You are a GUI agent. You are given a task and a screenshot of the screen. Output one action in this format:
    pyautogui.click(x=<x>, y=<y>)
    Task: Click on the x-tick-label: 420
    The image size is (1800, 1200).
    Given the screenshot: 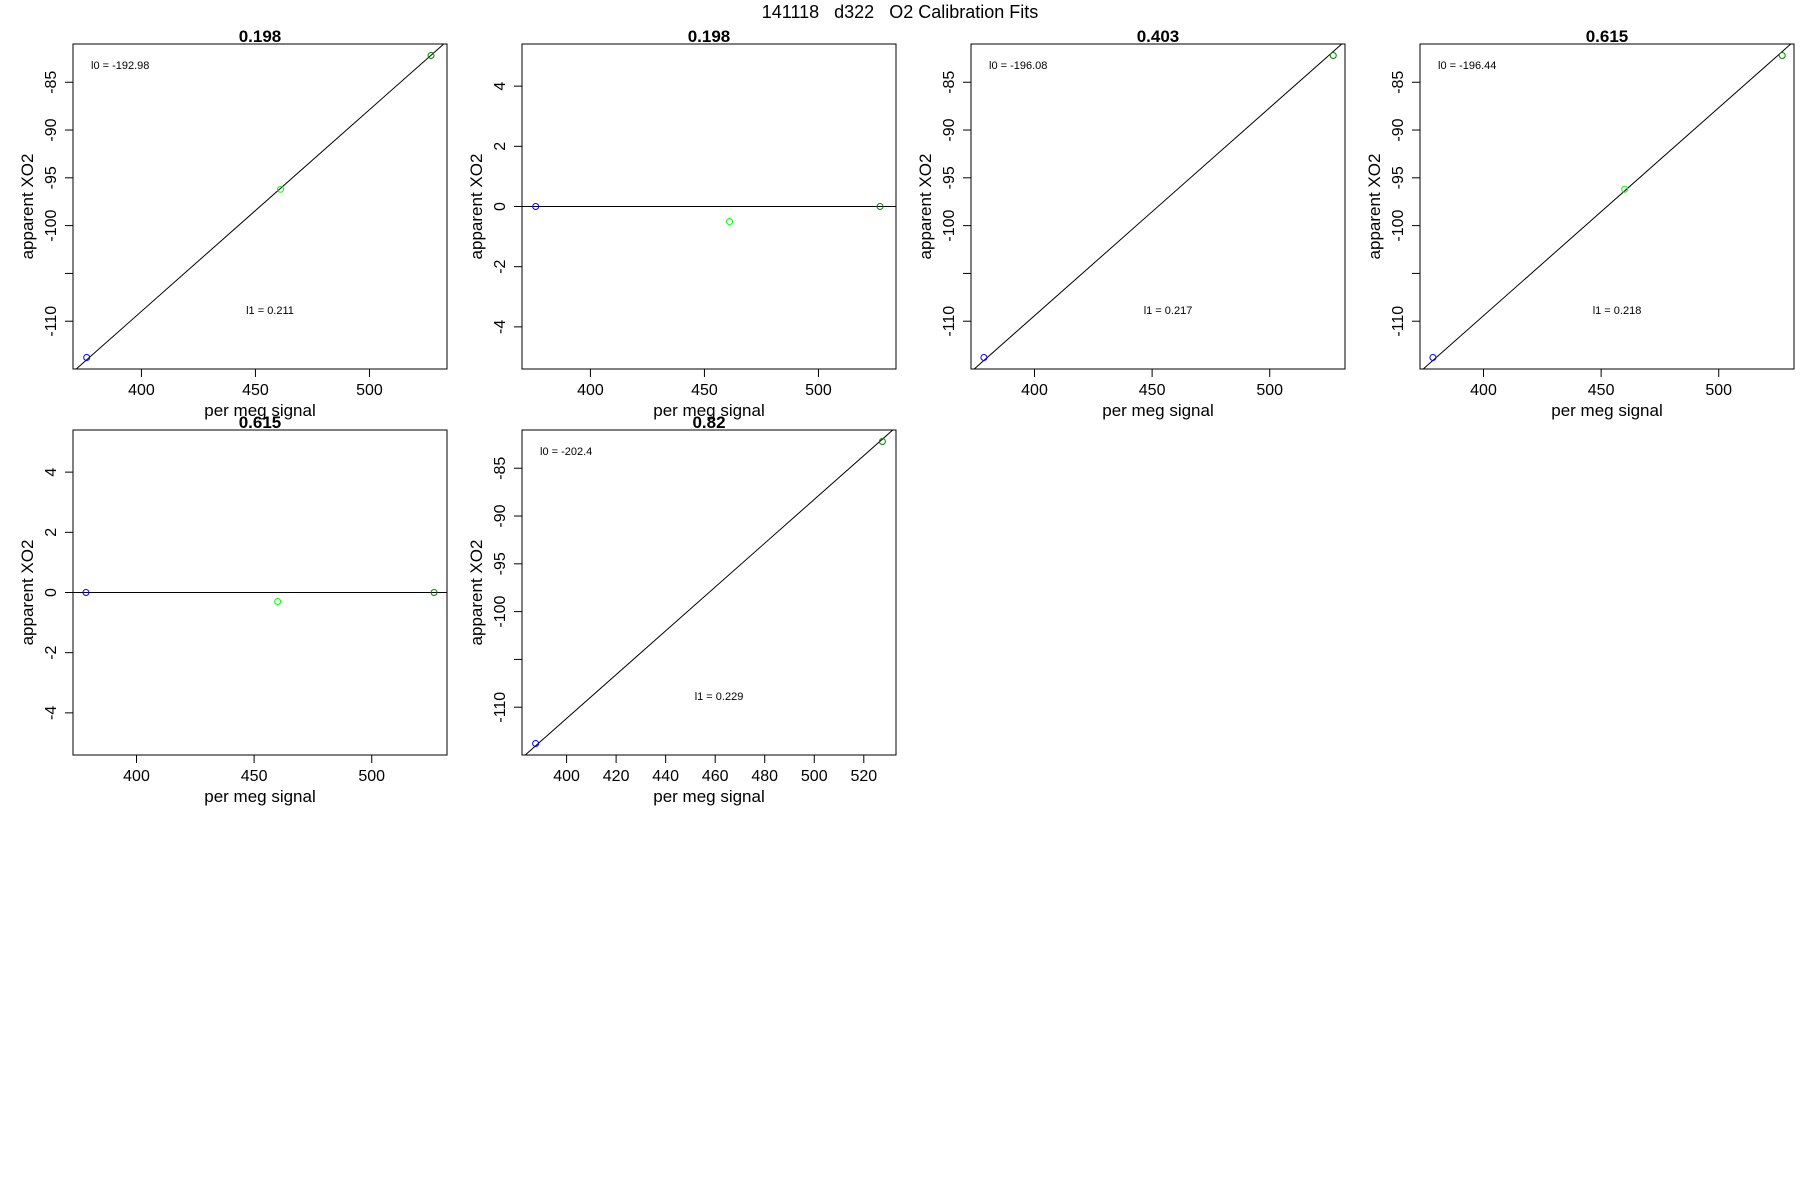 What is the action you would take?
    pyautogui.click(x=616, y=776)
    